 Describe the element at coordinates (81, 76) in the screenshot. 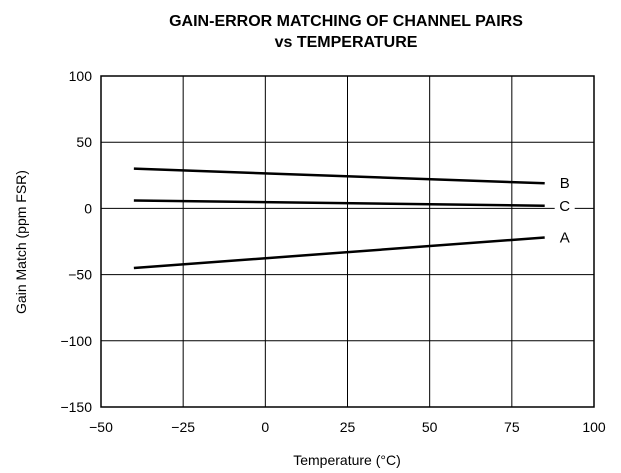

I see `y-tick-label: 100` at that location.